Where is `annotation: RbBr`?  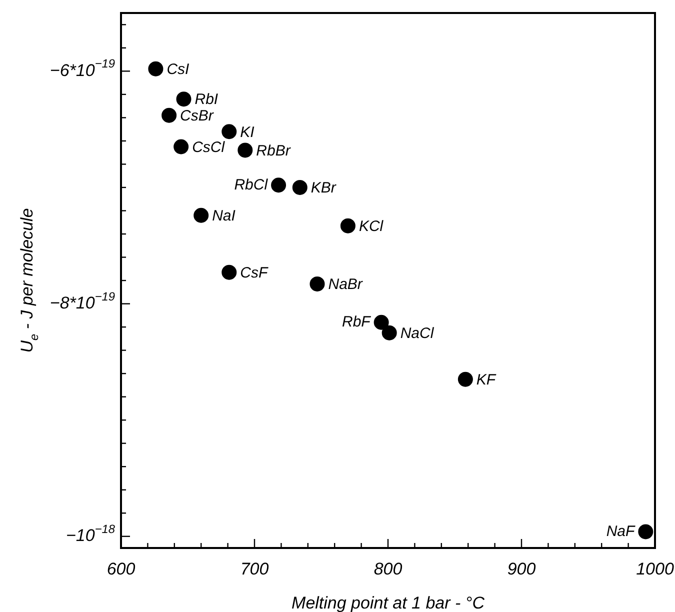 annotation: RbBr is located at coordinates (274, 151).